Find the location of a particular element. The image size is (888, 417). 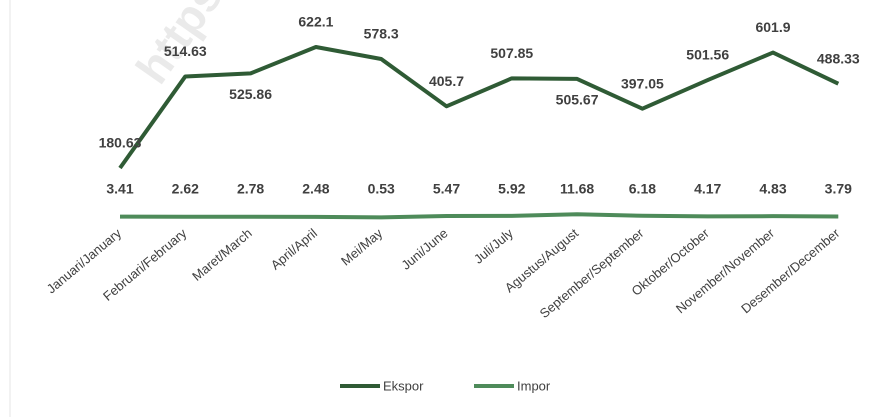

x-tick-label: Juni/June is located at coordinates (424, 248).